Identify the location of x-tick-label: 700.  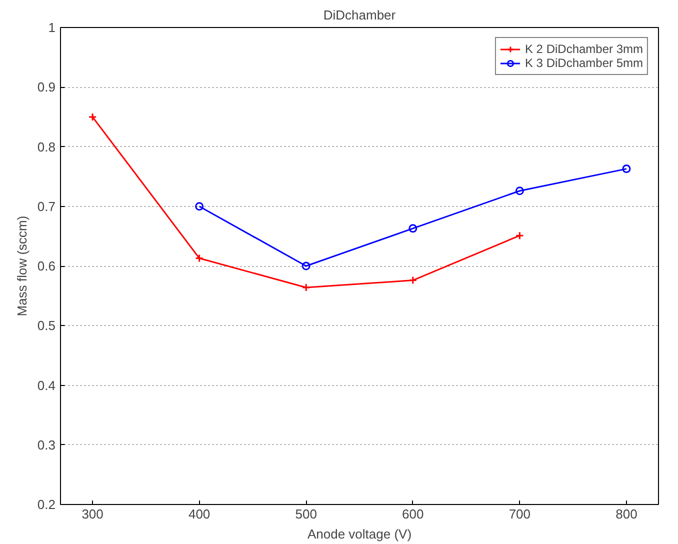
(519, 514).